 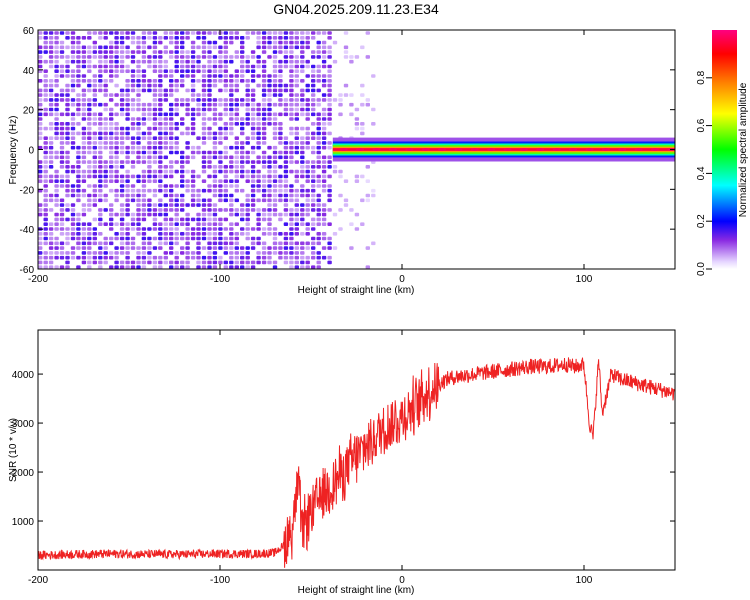 What do you see at coordinates (701, 269) in the screenshot?
I see `colorbar-tick-label: 0.0` at bounding box center [701, 269].